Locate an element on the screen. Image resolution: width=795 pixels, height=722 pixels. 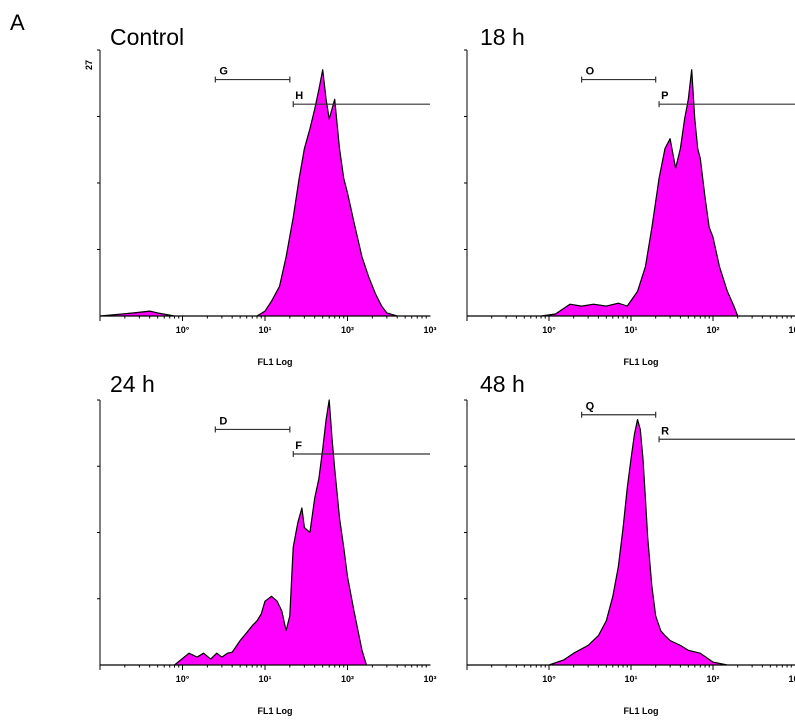
panel-title: 24 h is located at coordinates (132, 384).